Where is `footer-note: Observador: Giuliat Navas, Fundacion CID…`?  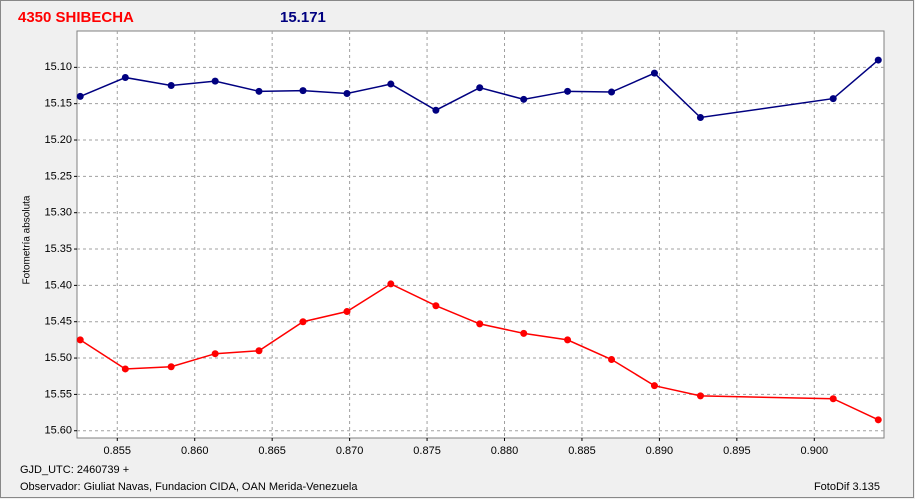 footer-note: Observador: Giuliat Navas, Fundacion CID… is located at coordinates (189, 487).